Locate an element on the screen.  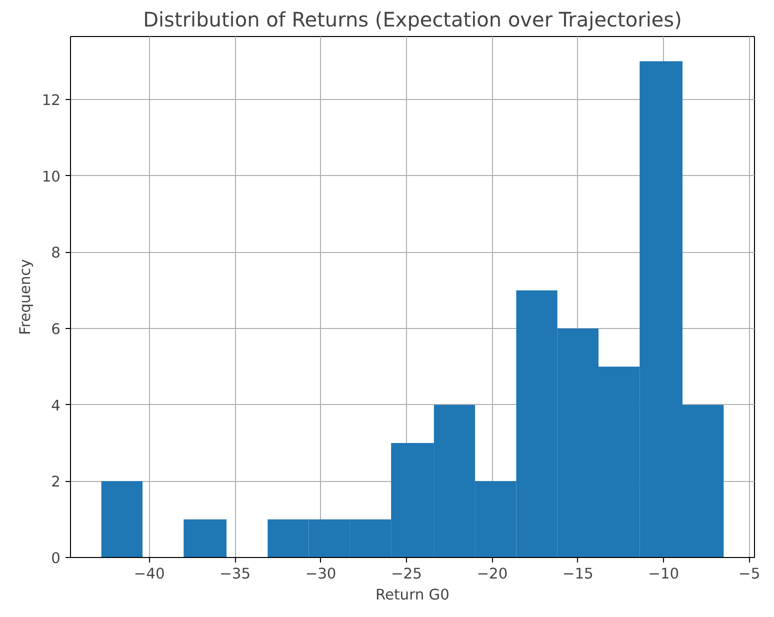
y-tick-label: 12 is located at coordinates (51, 100).